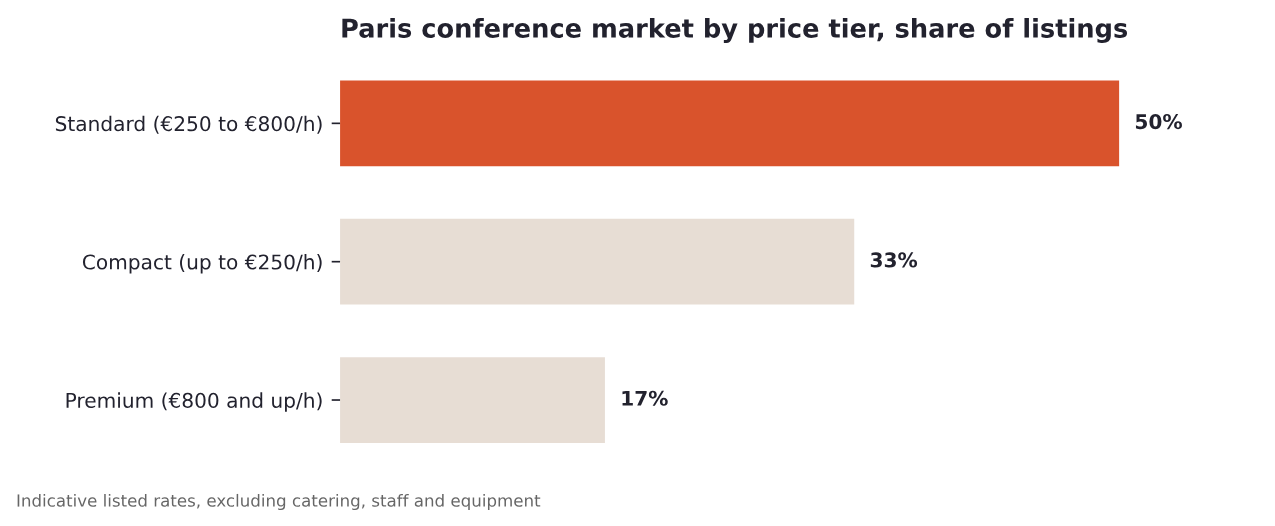 Image resolution: width=1275 pixels, height=526 pixels. What do you see at coordinates (202, 264) in the screenshot?
I see `y-tick-label: Compact (up to €250/h)` at bounding box center [202, 264].